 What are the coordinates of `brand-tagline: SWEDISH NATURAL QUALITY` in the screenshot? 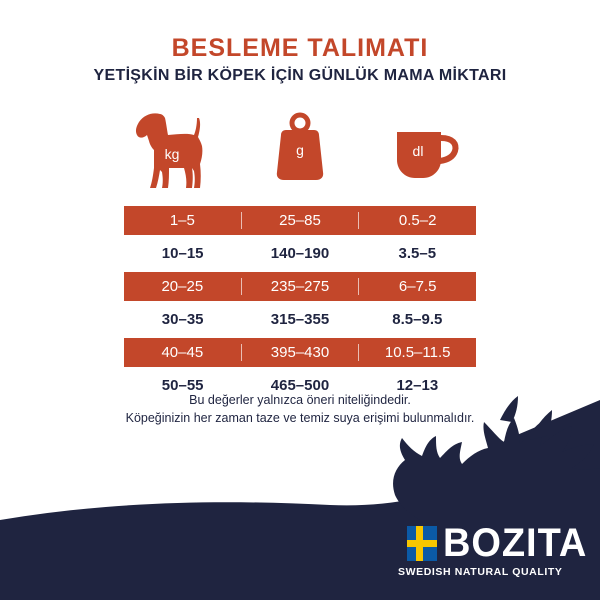 It's located at (480, 572).